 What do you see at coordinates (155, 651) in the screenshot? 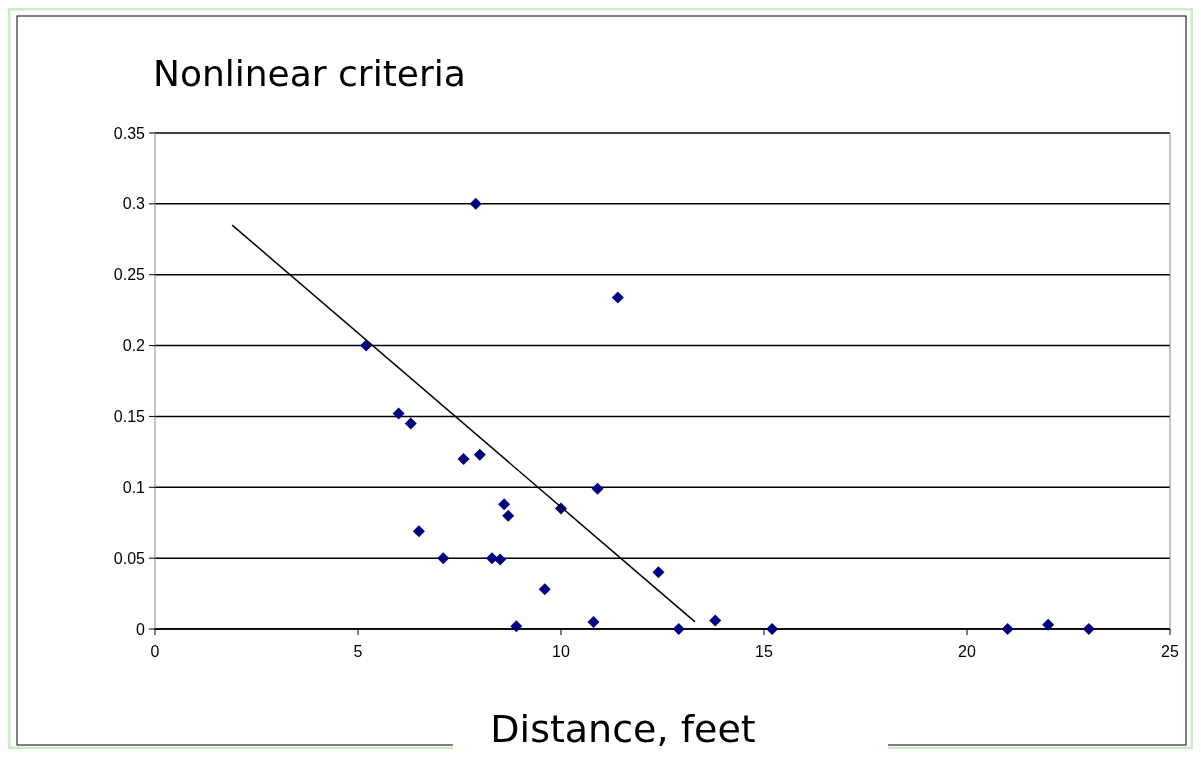
I see `x-tick-label: 0` at bounding box center [155, 651].